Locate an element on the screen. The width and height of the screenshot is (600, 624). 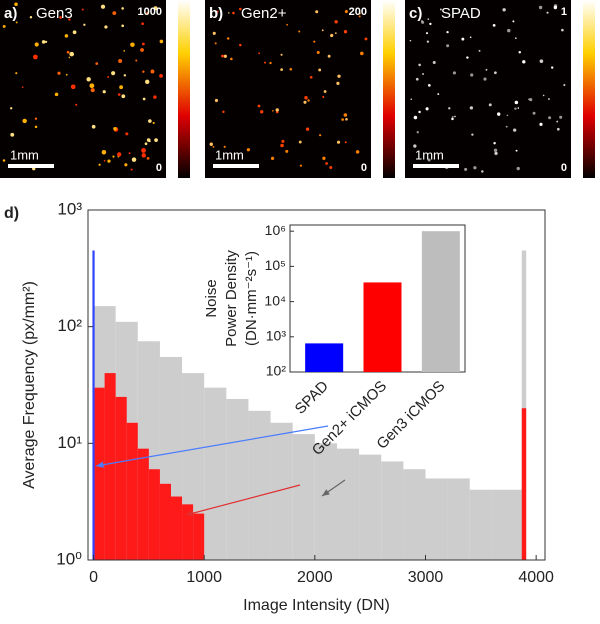
colorbar is located at coordinates (389, 89).